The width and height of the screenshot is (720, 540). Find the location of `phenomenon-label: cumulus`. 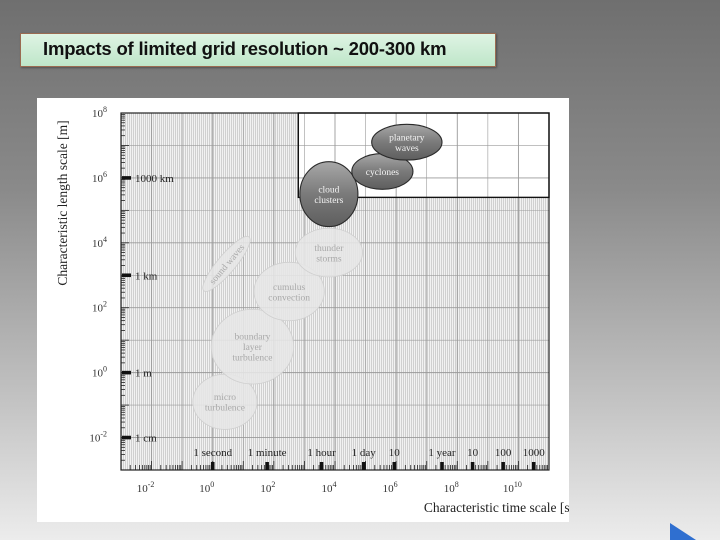

phenomenon-label: cumulus is located at coordinates (289, 288).